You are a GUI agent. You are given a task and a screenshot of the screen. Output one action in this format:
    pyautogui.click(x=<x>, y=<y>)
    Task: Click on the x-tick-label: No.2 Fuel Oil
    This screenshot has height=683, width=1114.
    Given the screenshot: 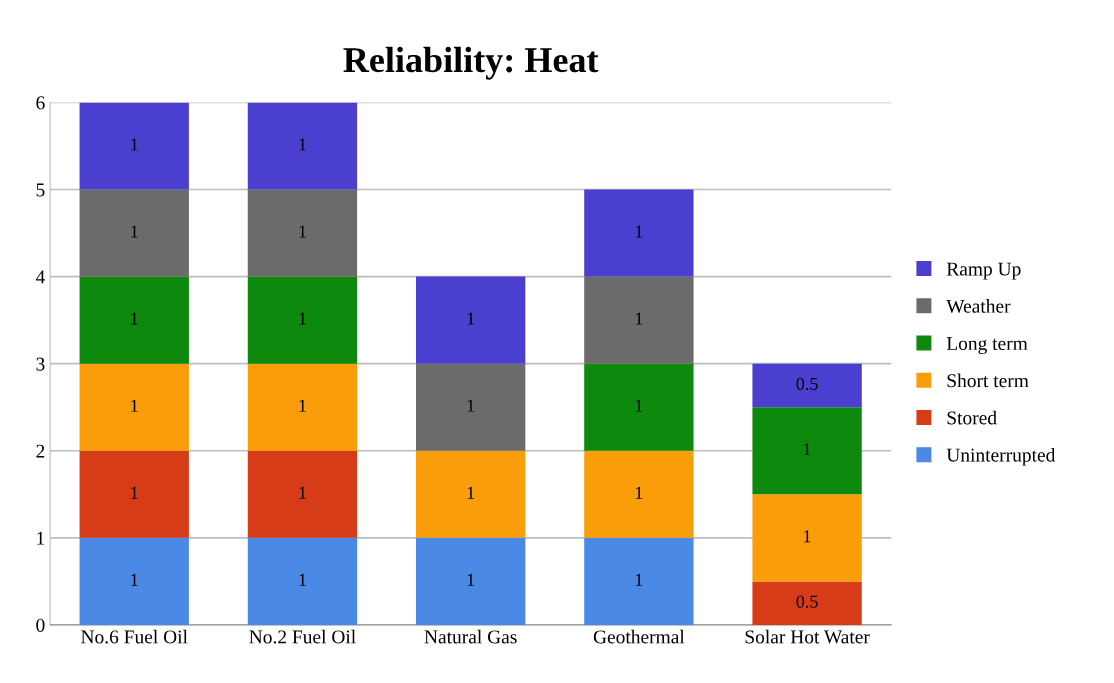 What is the action you would take?
    pyautogui.click(x=302, y=636)
    